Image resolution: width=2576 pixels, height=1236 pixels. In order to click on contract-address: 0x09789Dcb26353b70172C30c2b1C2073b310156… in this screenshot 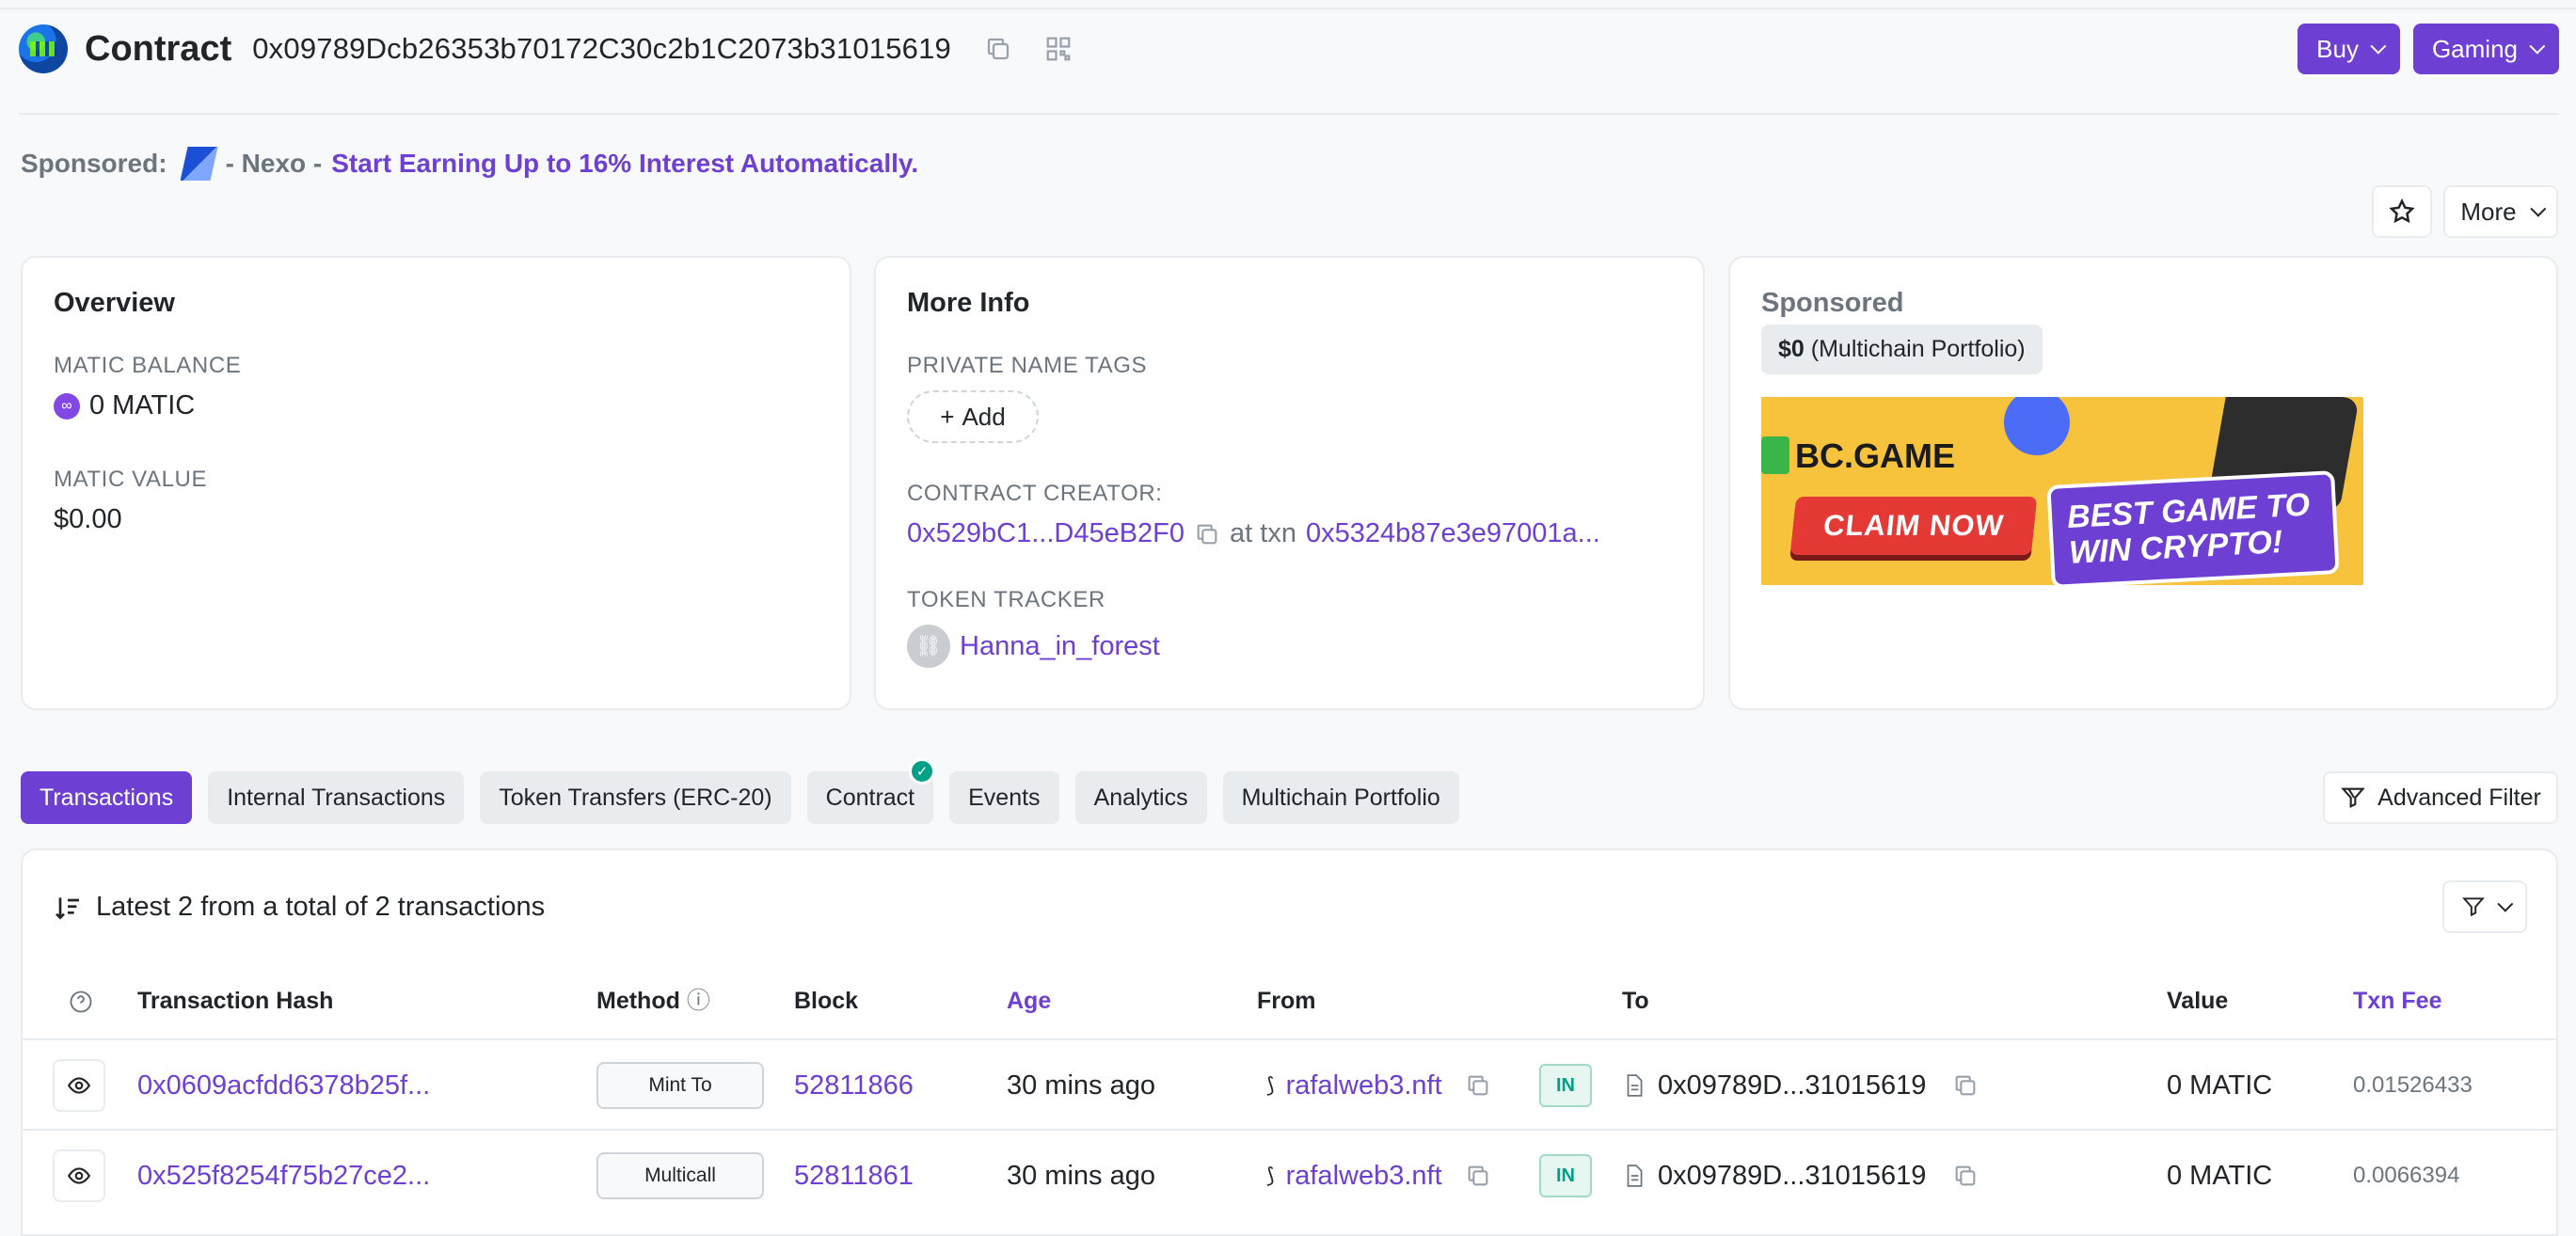, I will do `click(602, 48)`.